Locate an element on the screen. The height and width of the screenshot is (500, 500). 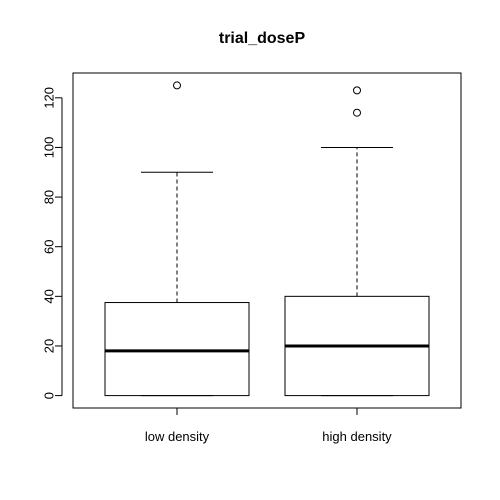
y-tick-label-1: 20 is located at coordinates (48, 346).